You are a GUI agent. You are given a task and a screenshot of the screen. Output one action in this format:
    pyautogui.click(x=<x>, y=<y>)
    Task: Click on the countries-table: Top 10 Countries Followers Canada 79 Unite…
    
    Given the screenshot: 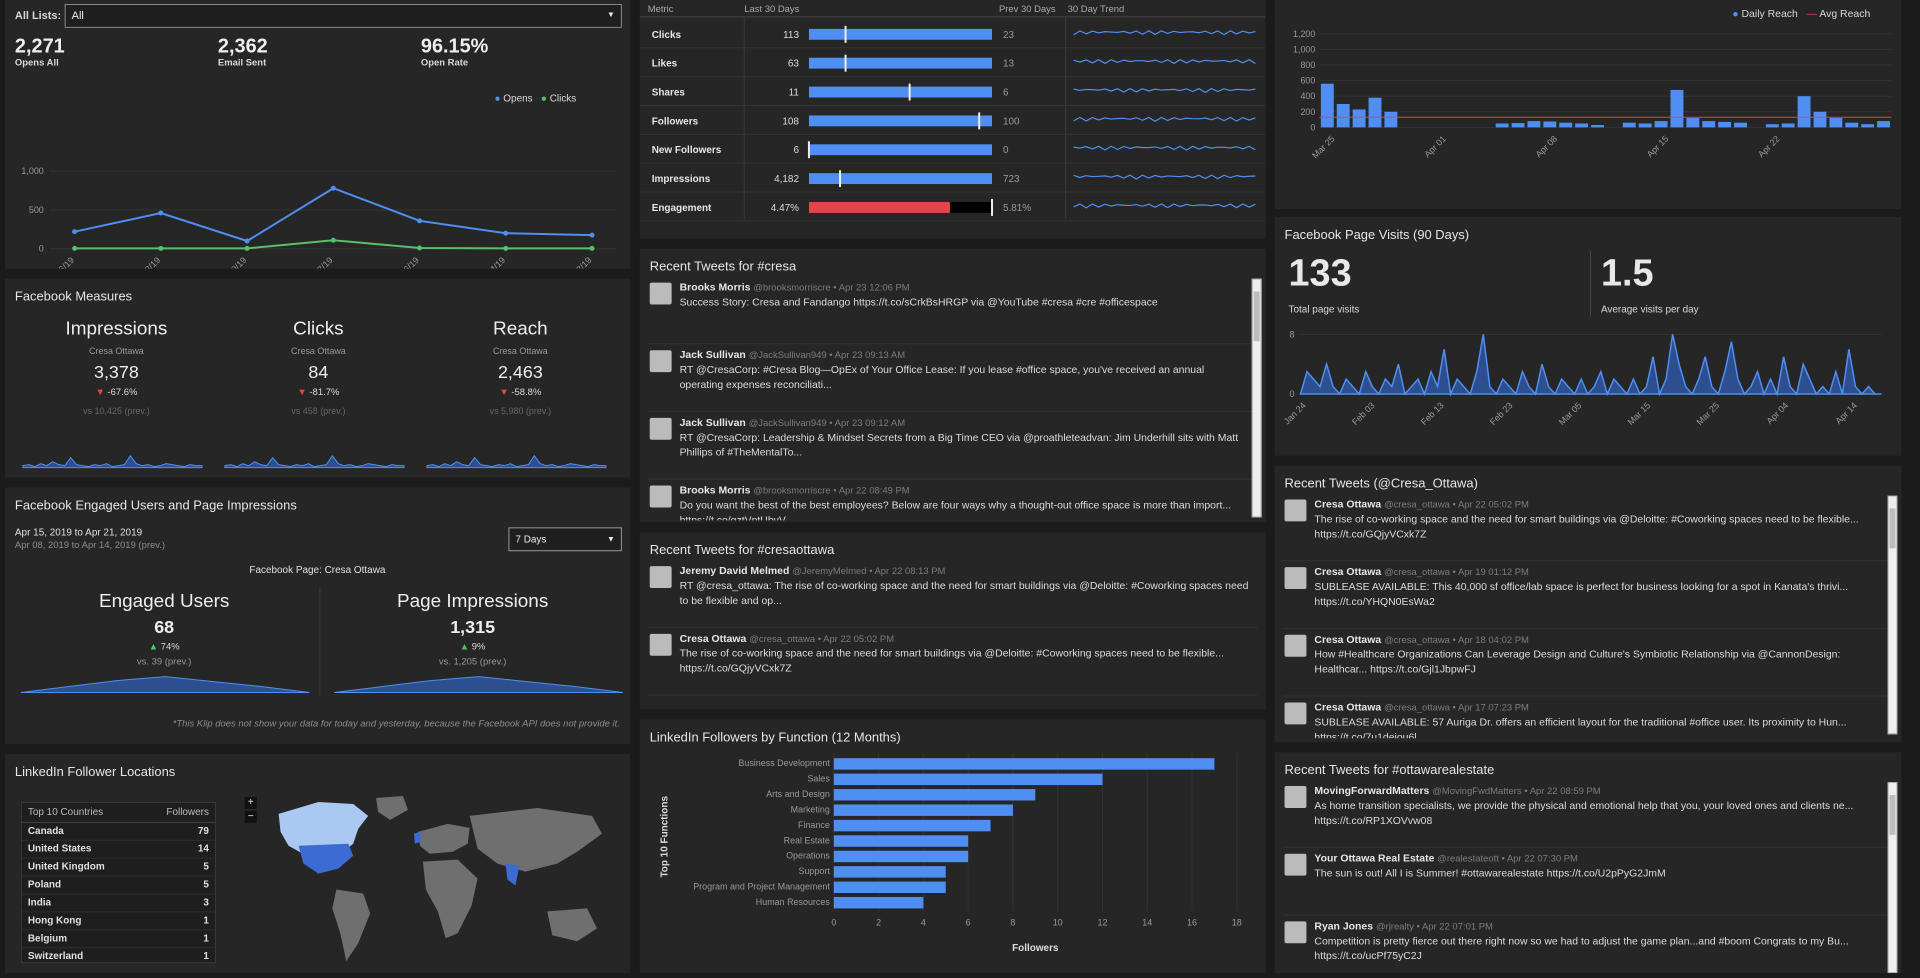 What is the action you would take?
    pyautogui.click(x=118, y=884)
    